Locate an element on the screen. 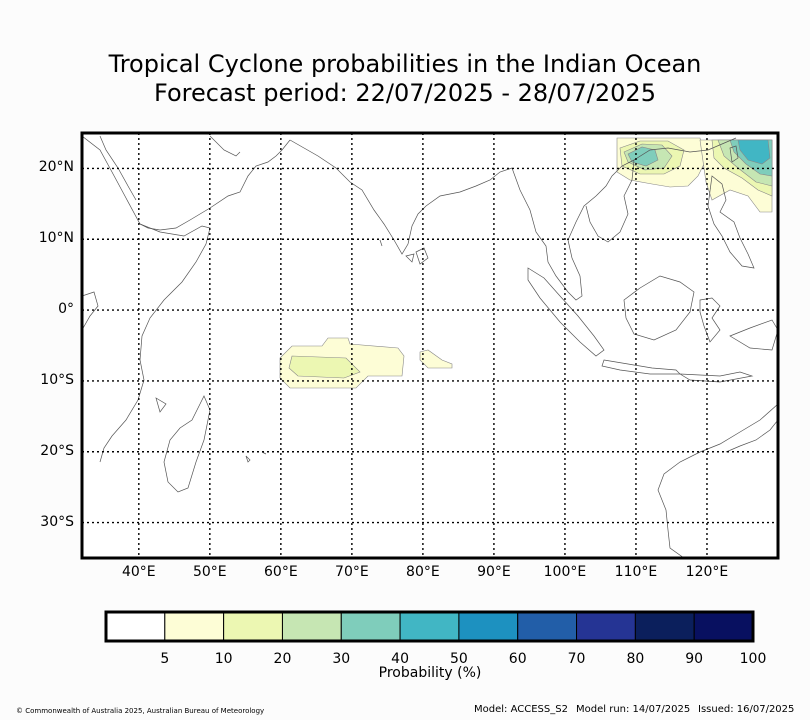 The width and height of the screenshot is (810, 720). issued-date: Issued: 16/07/2025 is located at coordinates (746, 709).